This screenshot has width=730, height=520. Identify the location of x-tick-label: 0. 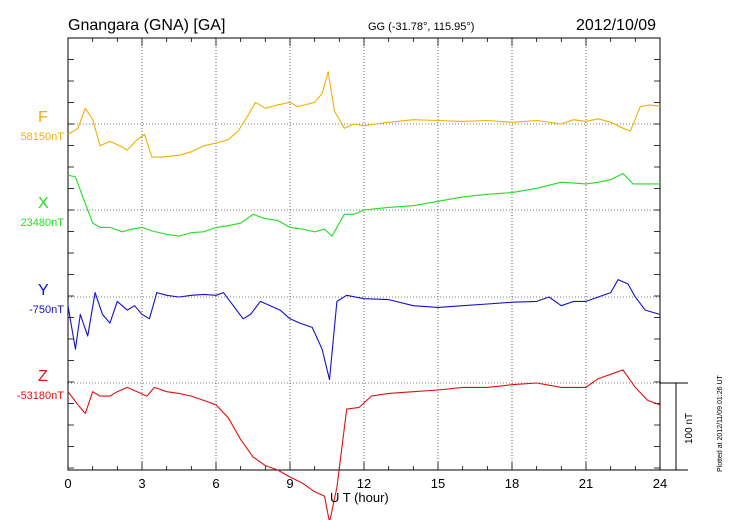
(67, 483).